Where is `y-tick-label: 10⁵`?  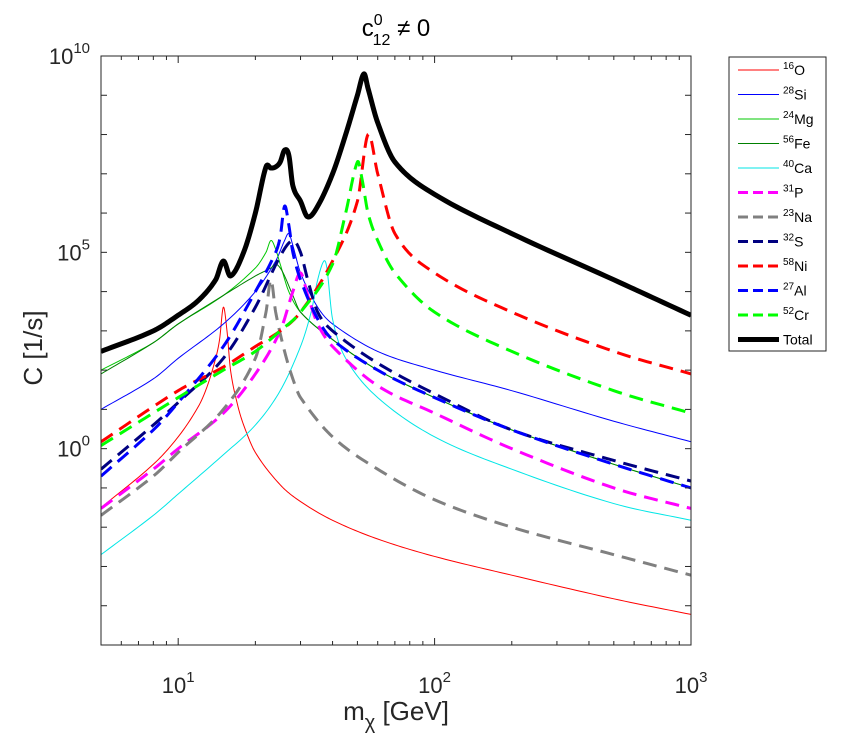 y-tick-label: 10⁵ is located at coordinates (73, 250).